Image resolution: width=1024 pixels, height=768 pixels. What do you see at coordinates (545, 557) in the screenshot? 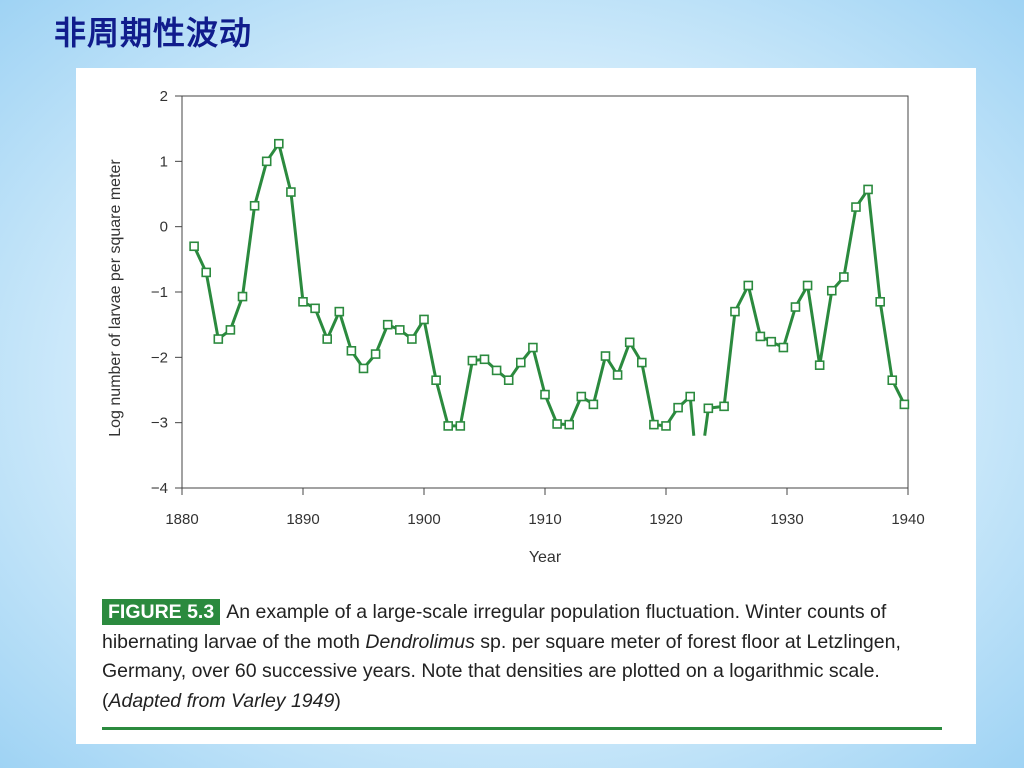
I see `x-axis-title: Year` at bounding box center [545, 557].